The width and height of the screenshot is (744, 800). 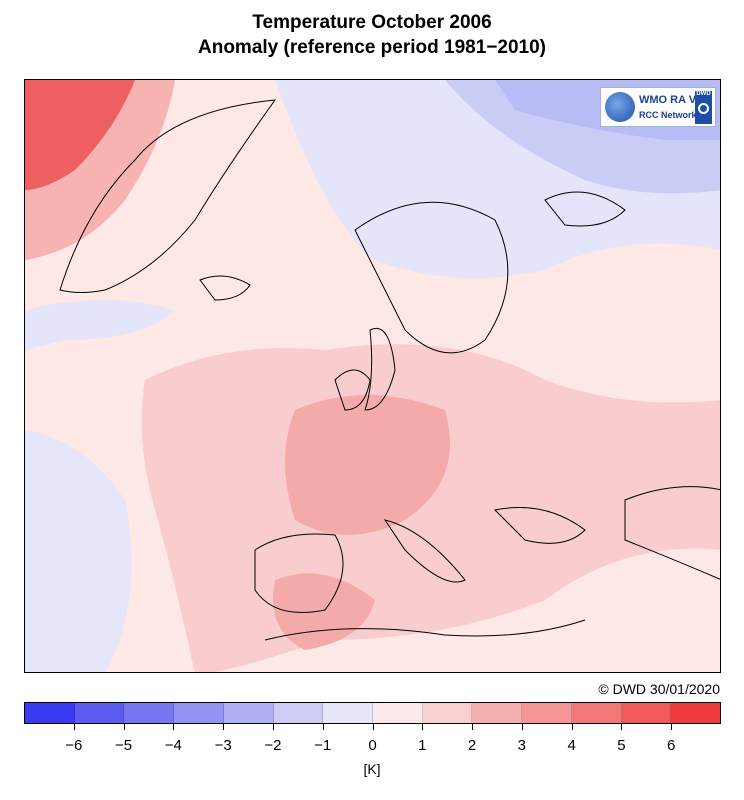 I want to click on iberia-coast, so click(x=299, y=573).